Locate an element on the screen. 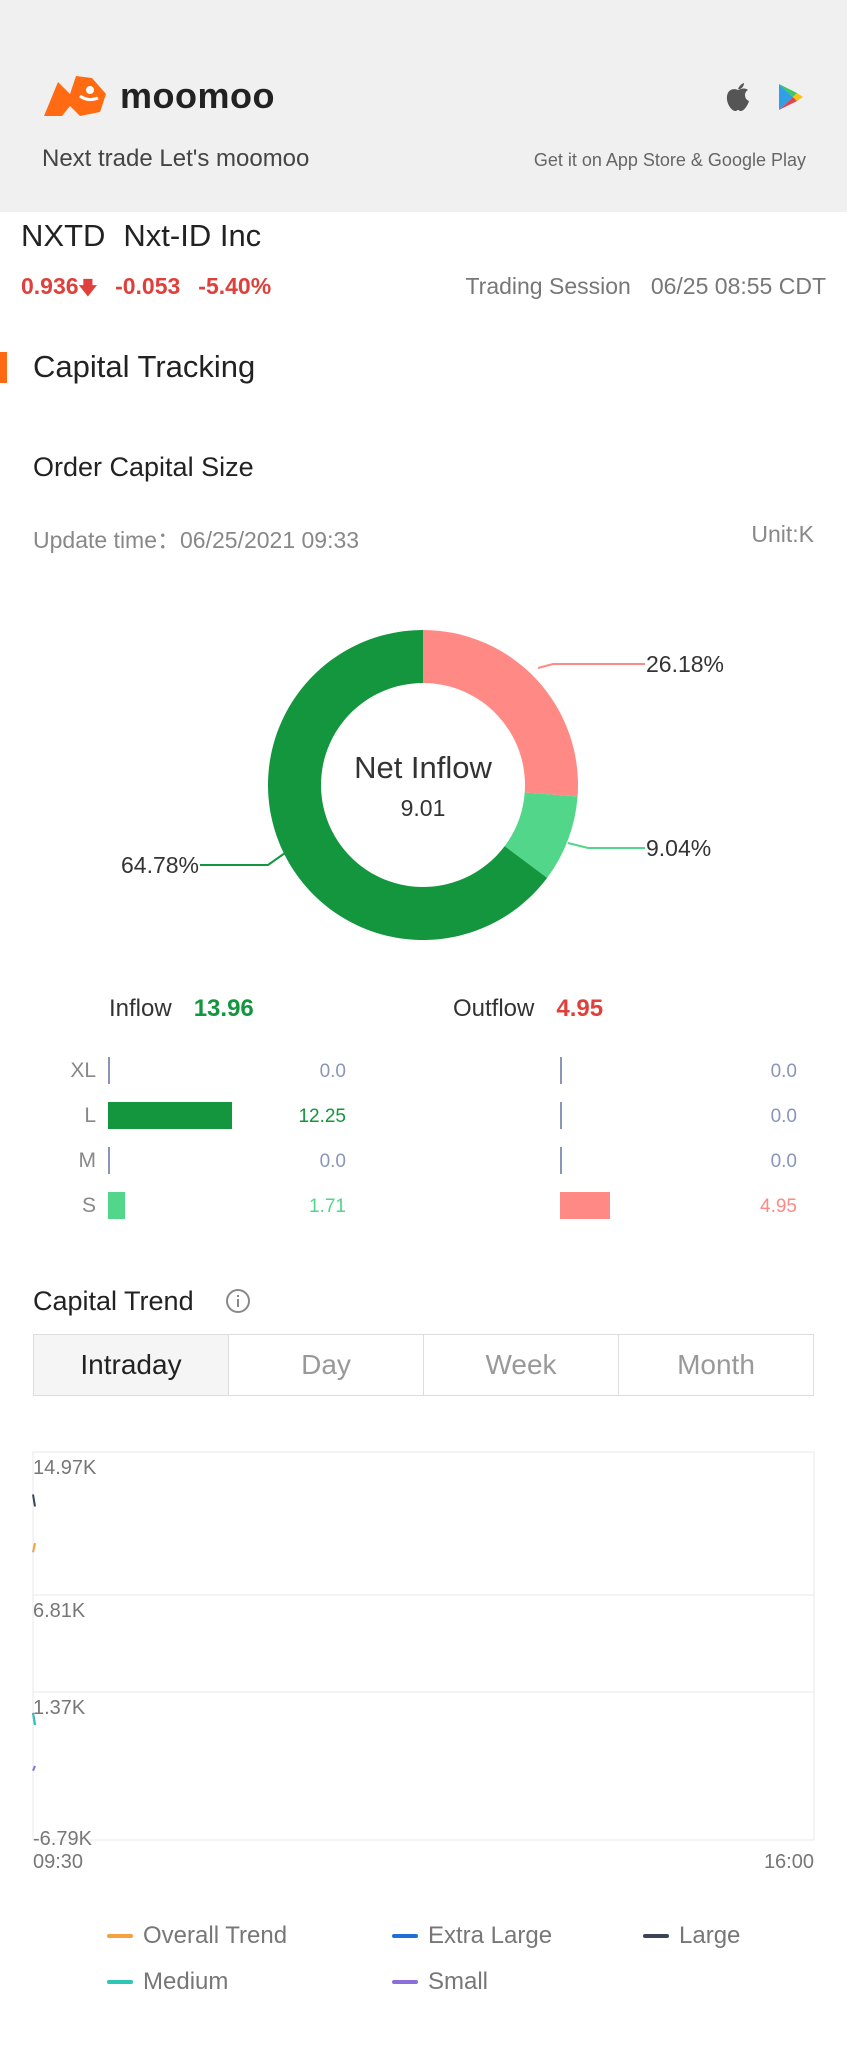 Image resolution: width=847 pixels, height=2048 pixels. moomoo-logo: moomoo is located at coordinates (157, 96).